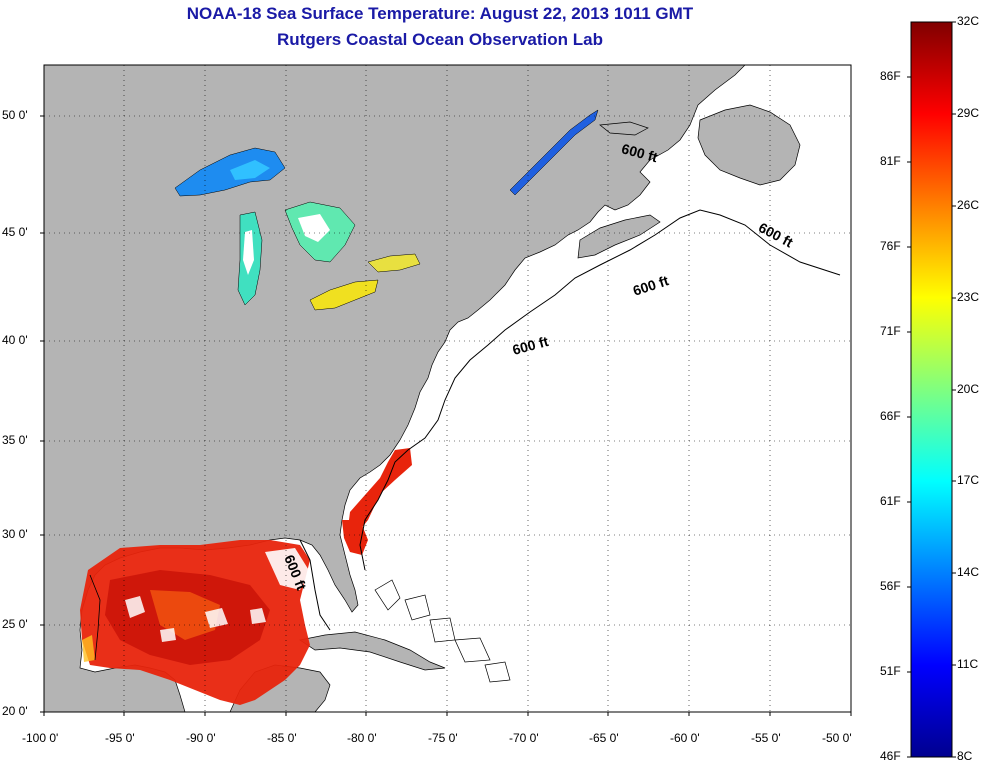 This screenshot has width=984, height=770. Describe the element at coordinates (890, 586) in the screenshot. I see `colorbar-label-f: 56F` at that location.